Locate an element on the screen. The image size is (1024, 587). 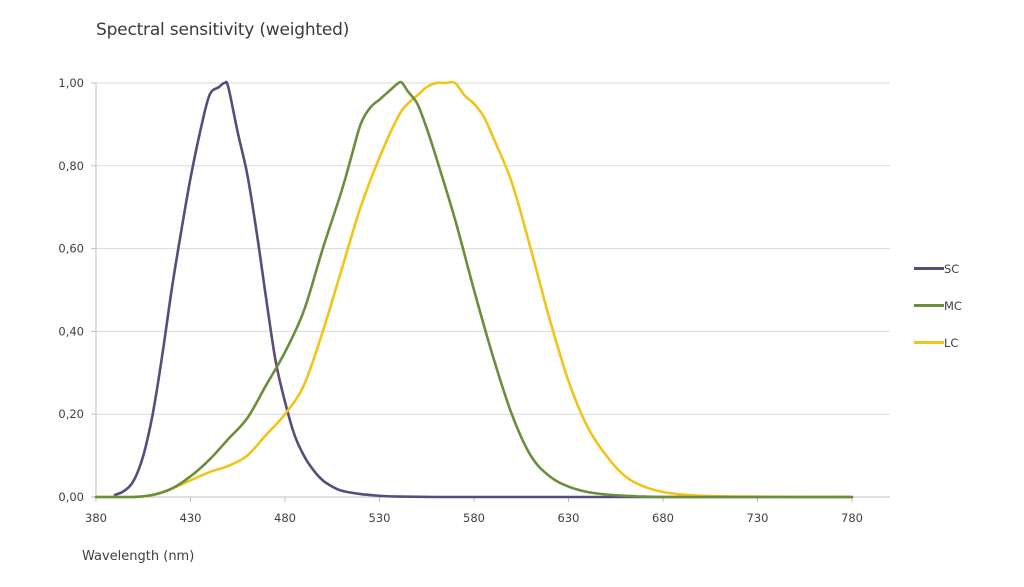
y-tick-label: 1,00 is located at coordinates (71, 83).